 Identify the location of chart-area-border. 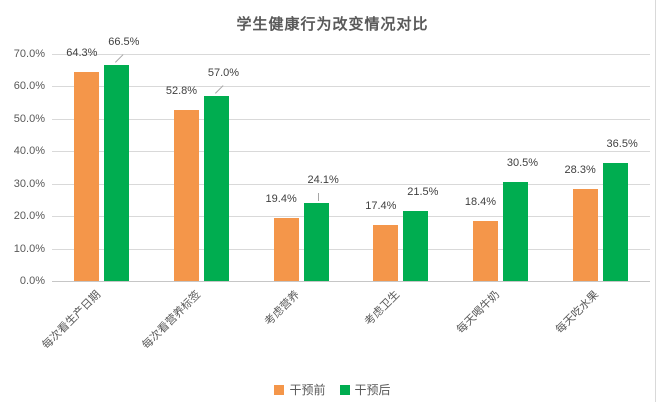
(655, 201).